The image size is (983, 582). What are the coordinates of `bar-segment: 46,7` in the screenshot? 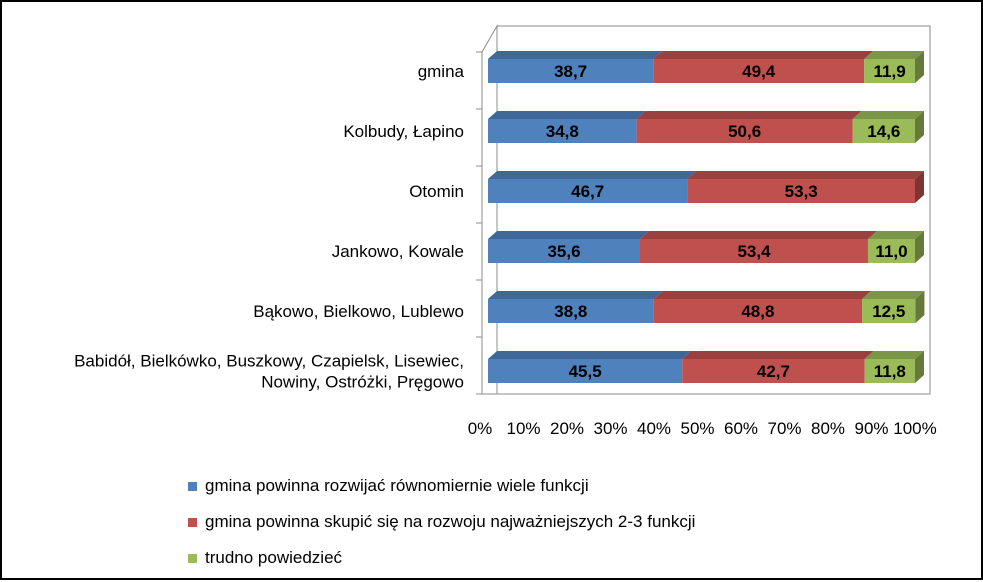 It's located at (592, 187).